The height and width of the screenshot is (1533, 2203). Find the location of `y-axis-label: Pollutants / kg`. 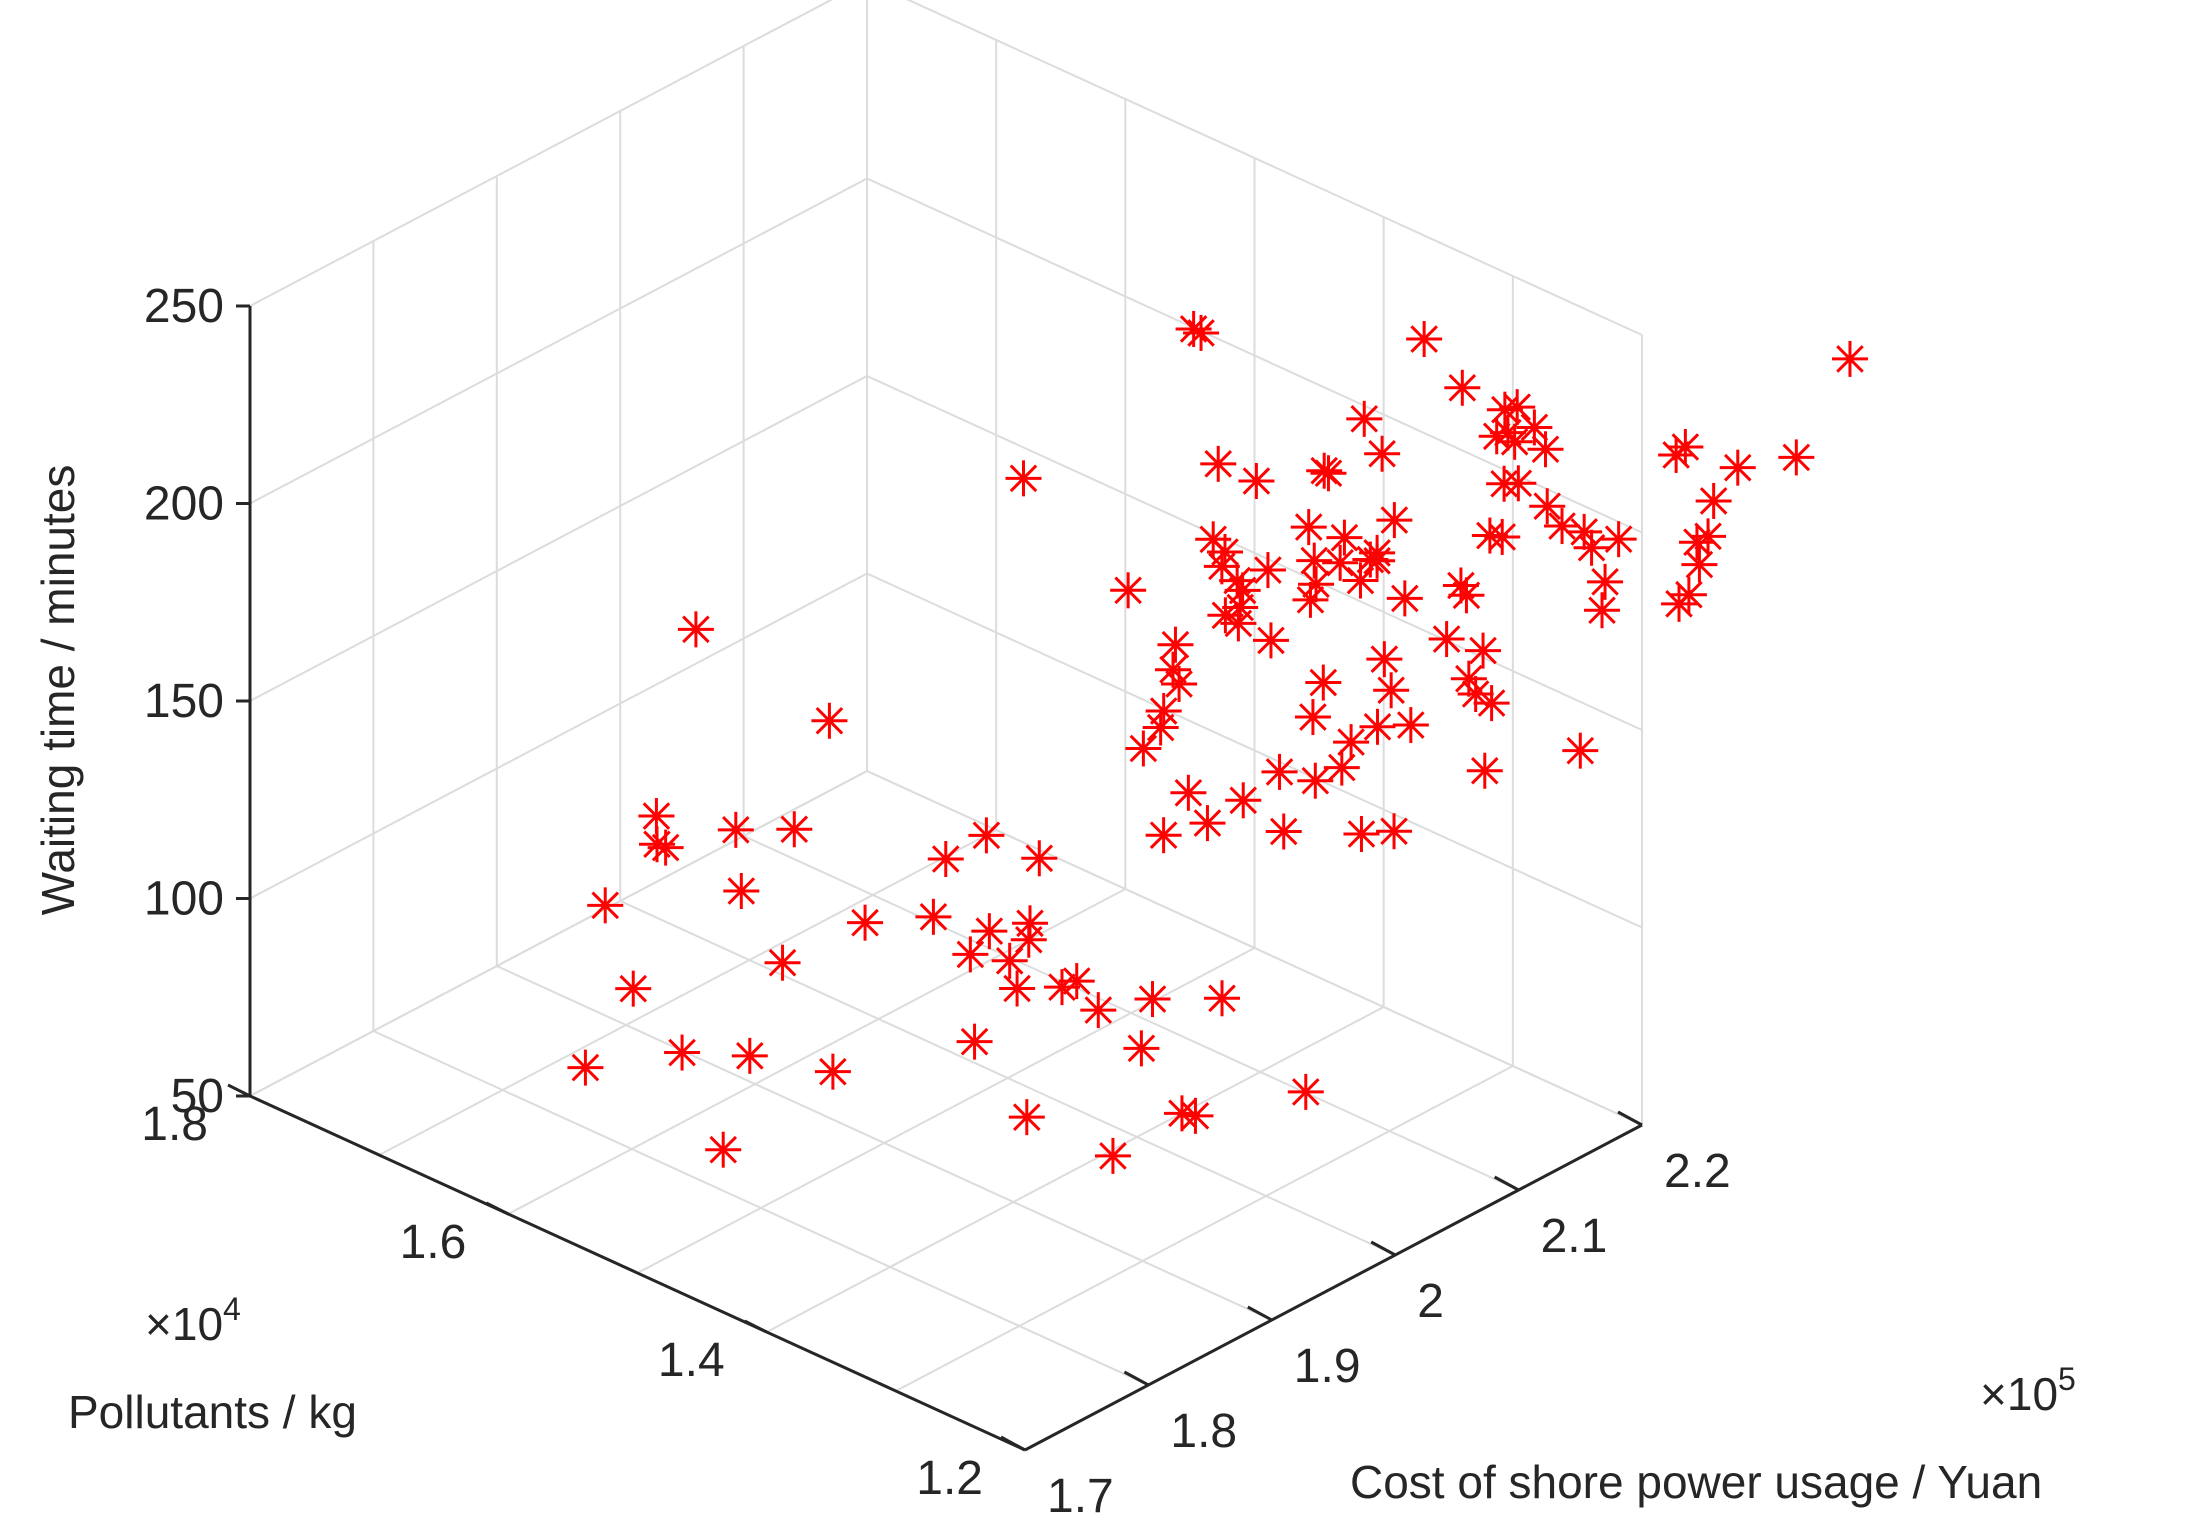

y-axis-label: Pollutants / kg is located at coordinates (212, 1412).